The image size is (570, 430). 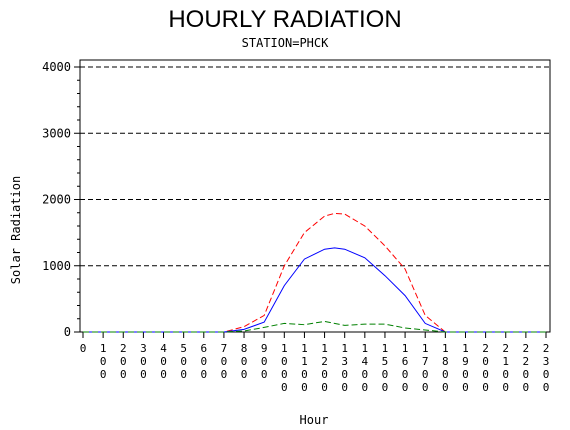 What do you see at coordinates (67, 332) in the screenshot?
I see `y-tick-label: 0` at bounding box center [67, 332].